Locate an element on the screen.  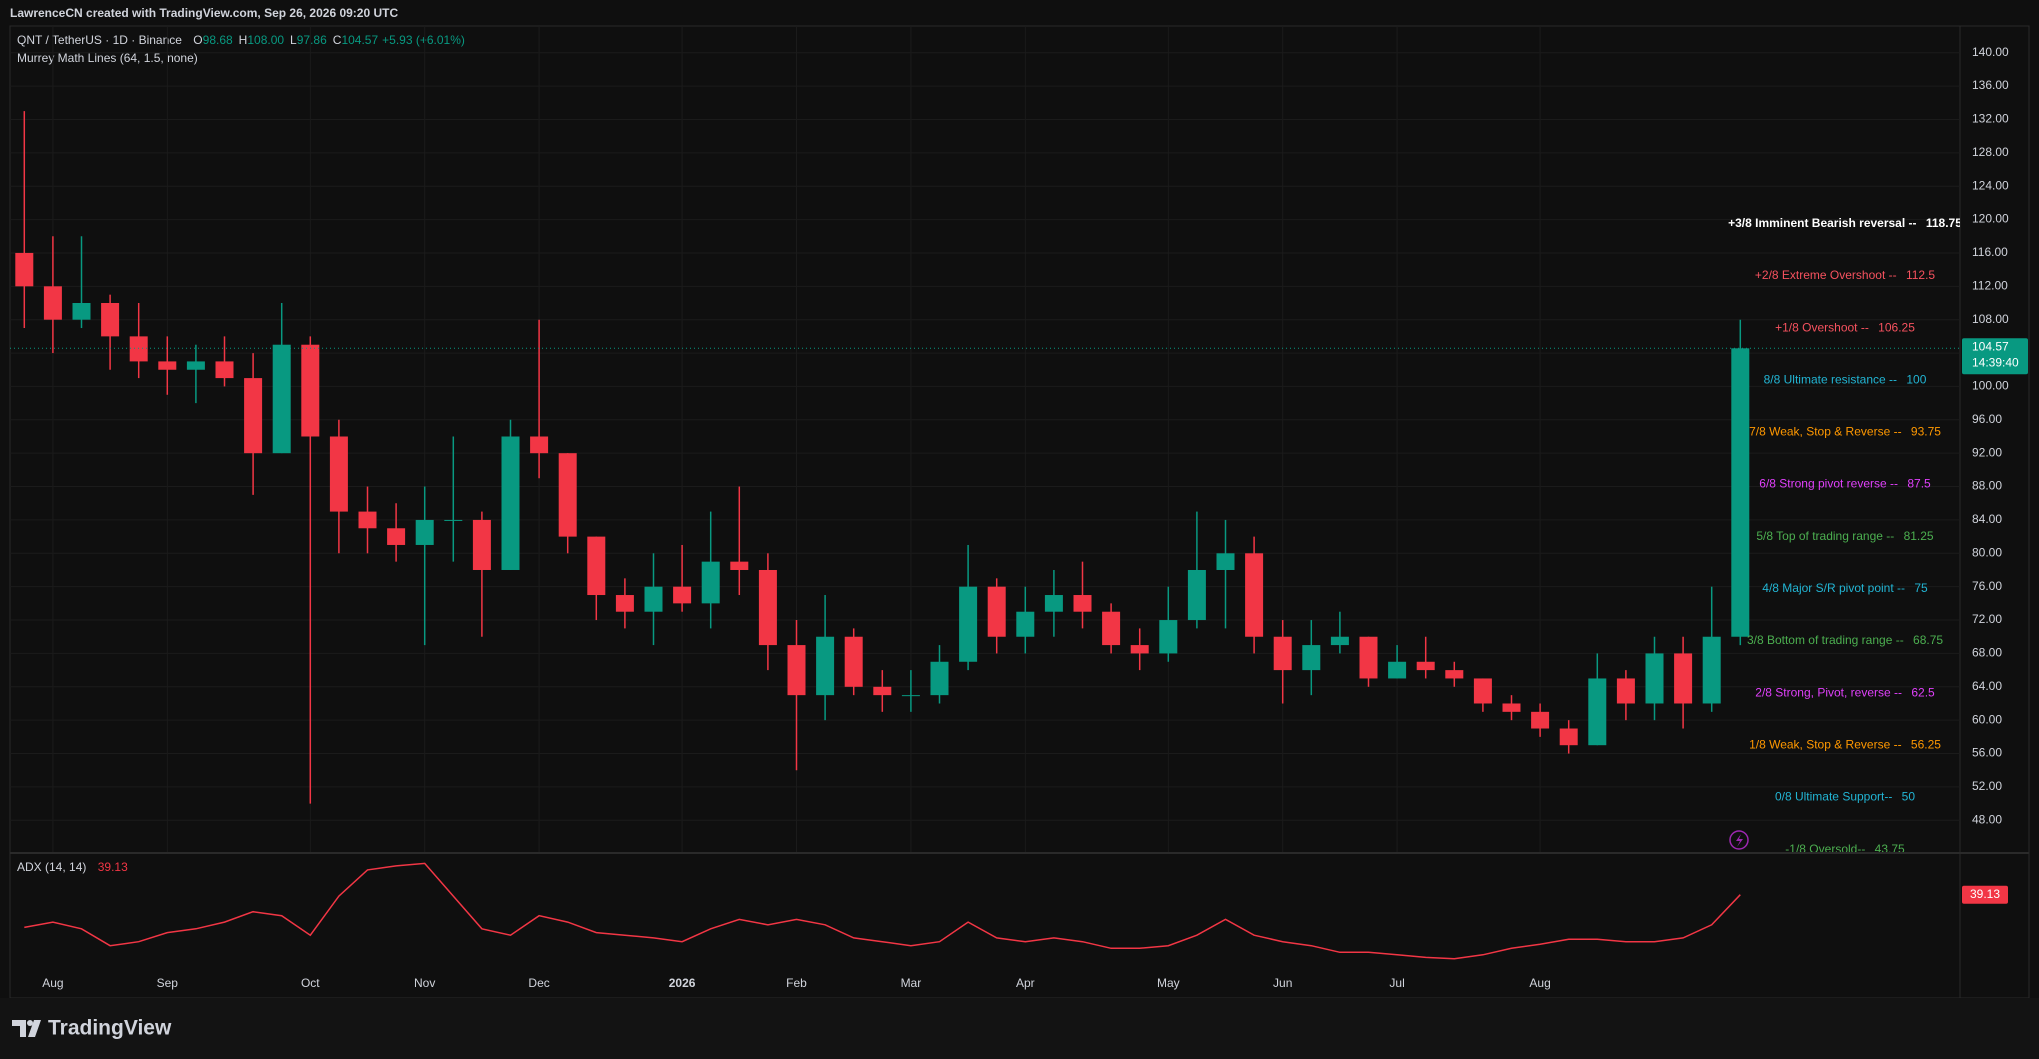
level-value: 112.5 is located at coordinates (1920, 275).